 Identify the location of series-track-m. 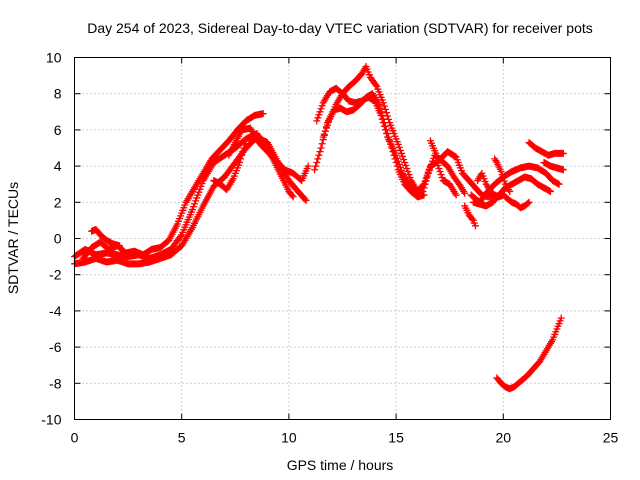
(503, 190).